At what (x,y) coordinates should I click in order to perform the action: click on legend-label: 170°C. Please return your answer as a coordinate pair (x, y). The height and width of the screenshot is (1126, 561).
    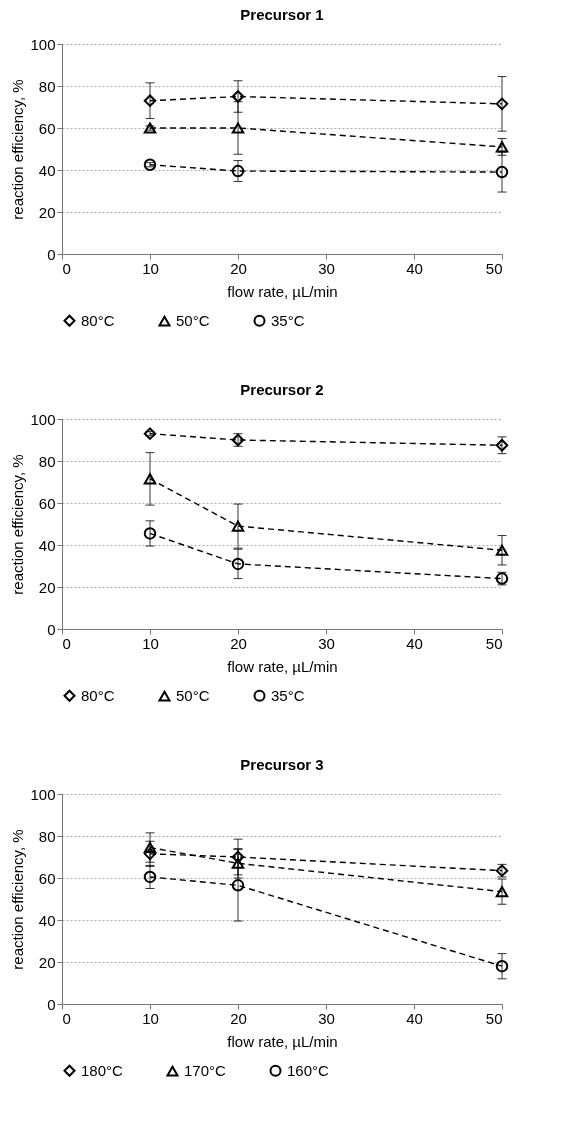
    Looking at the image, I should click on (205, 1071).